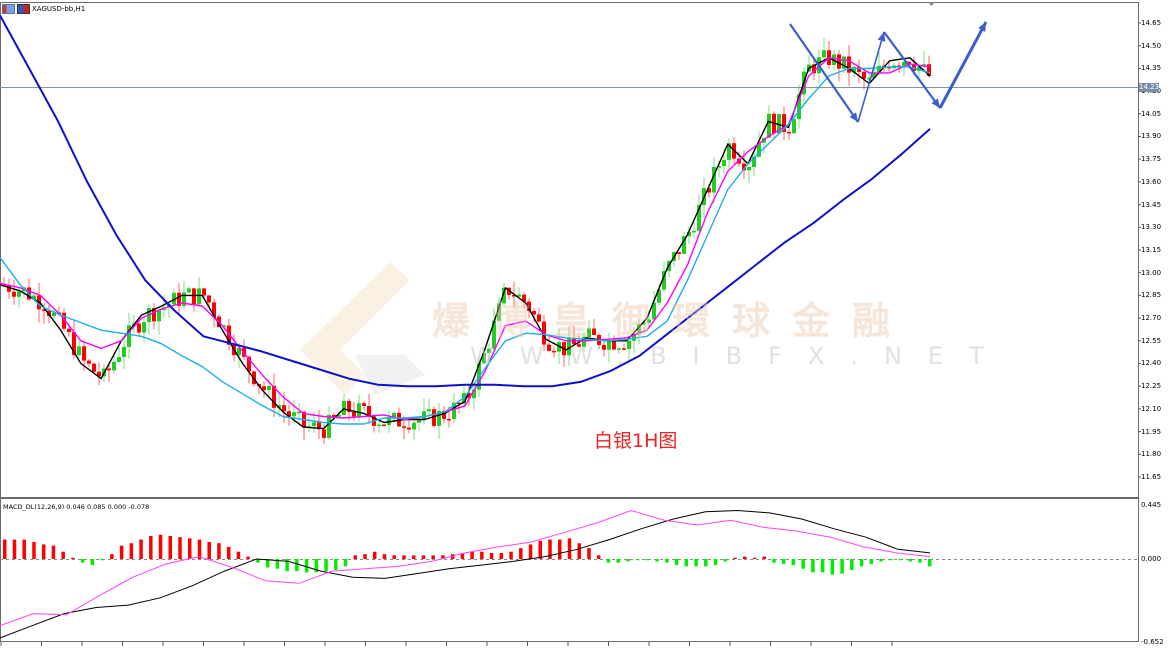 The height and width of the screenshot is (649, 1170). Describe the element at coordinates (446, 644) in the screenshot. I see `time-axis-ticks` at that location.